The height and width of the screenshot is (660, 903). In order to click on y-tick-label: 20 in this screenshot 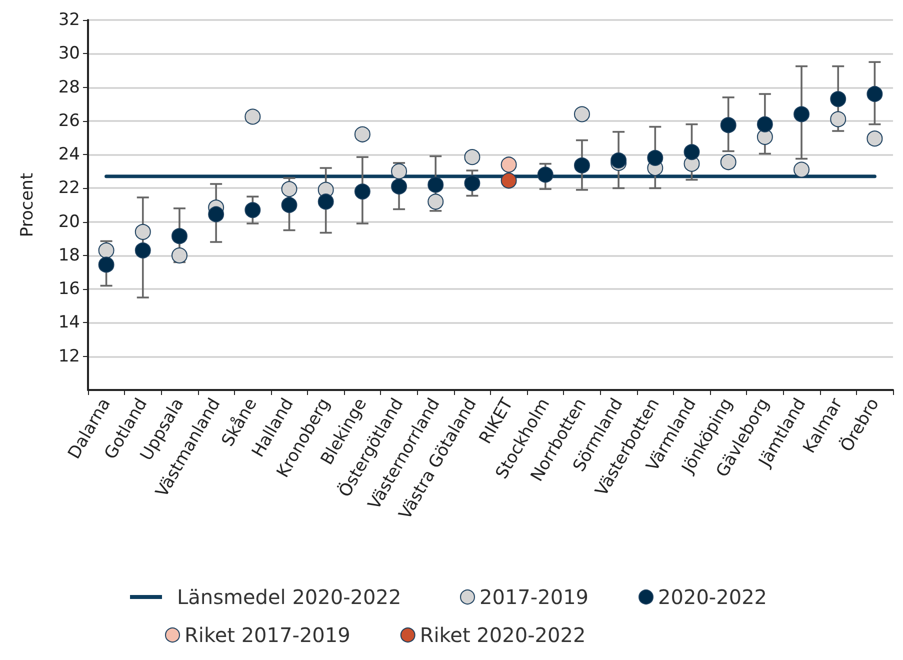, I will do `click(69, 222)`.